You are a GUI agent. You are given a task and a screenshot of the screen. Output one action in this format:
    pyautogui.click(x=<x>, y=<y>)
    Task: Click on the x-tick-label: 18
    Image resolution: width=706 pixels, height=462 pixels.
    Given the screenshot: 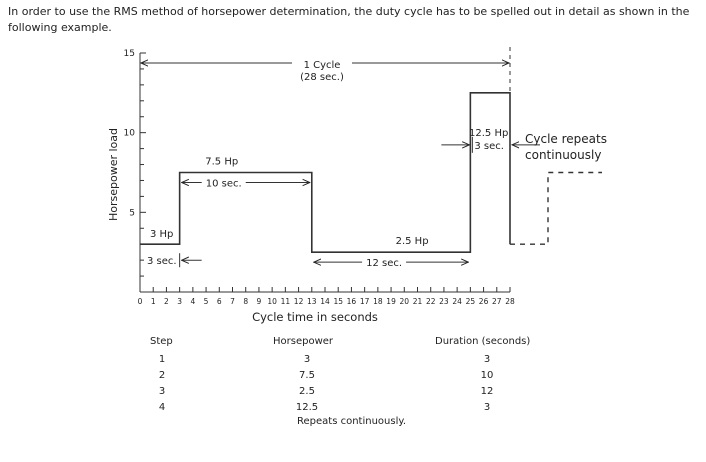 What is the action you would take?
    pyautogui.click(x=378, y=301)
    